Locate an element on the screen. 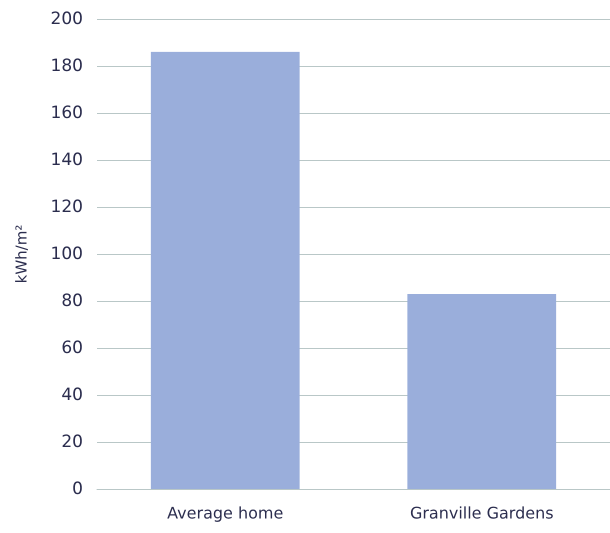 Image resolution: width=610 pixels, height=533 pixels. y-tick-label: 80 is located at coordinates (72, 301).